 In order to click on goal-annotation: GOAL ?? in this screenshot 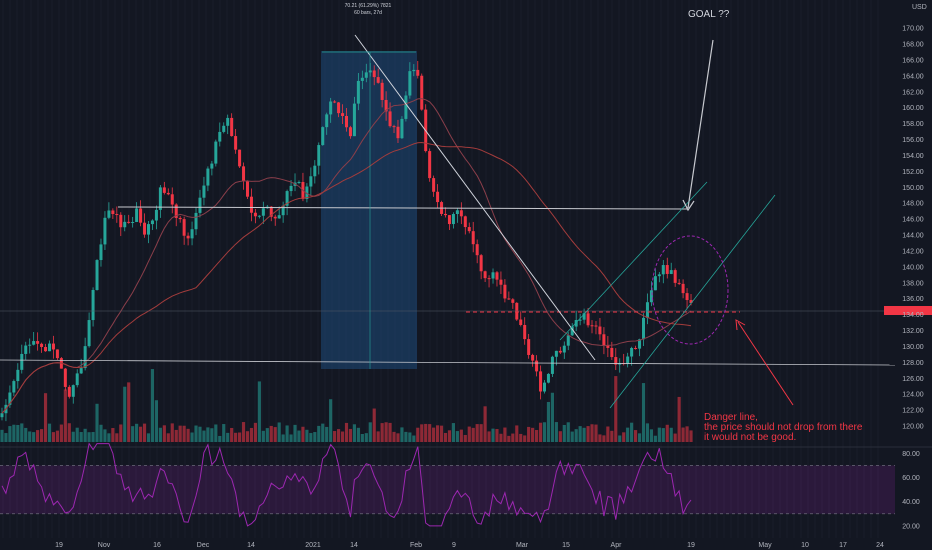, I will do `click(709, 14)`.